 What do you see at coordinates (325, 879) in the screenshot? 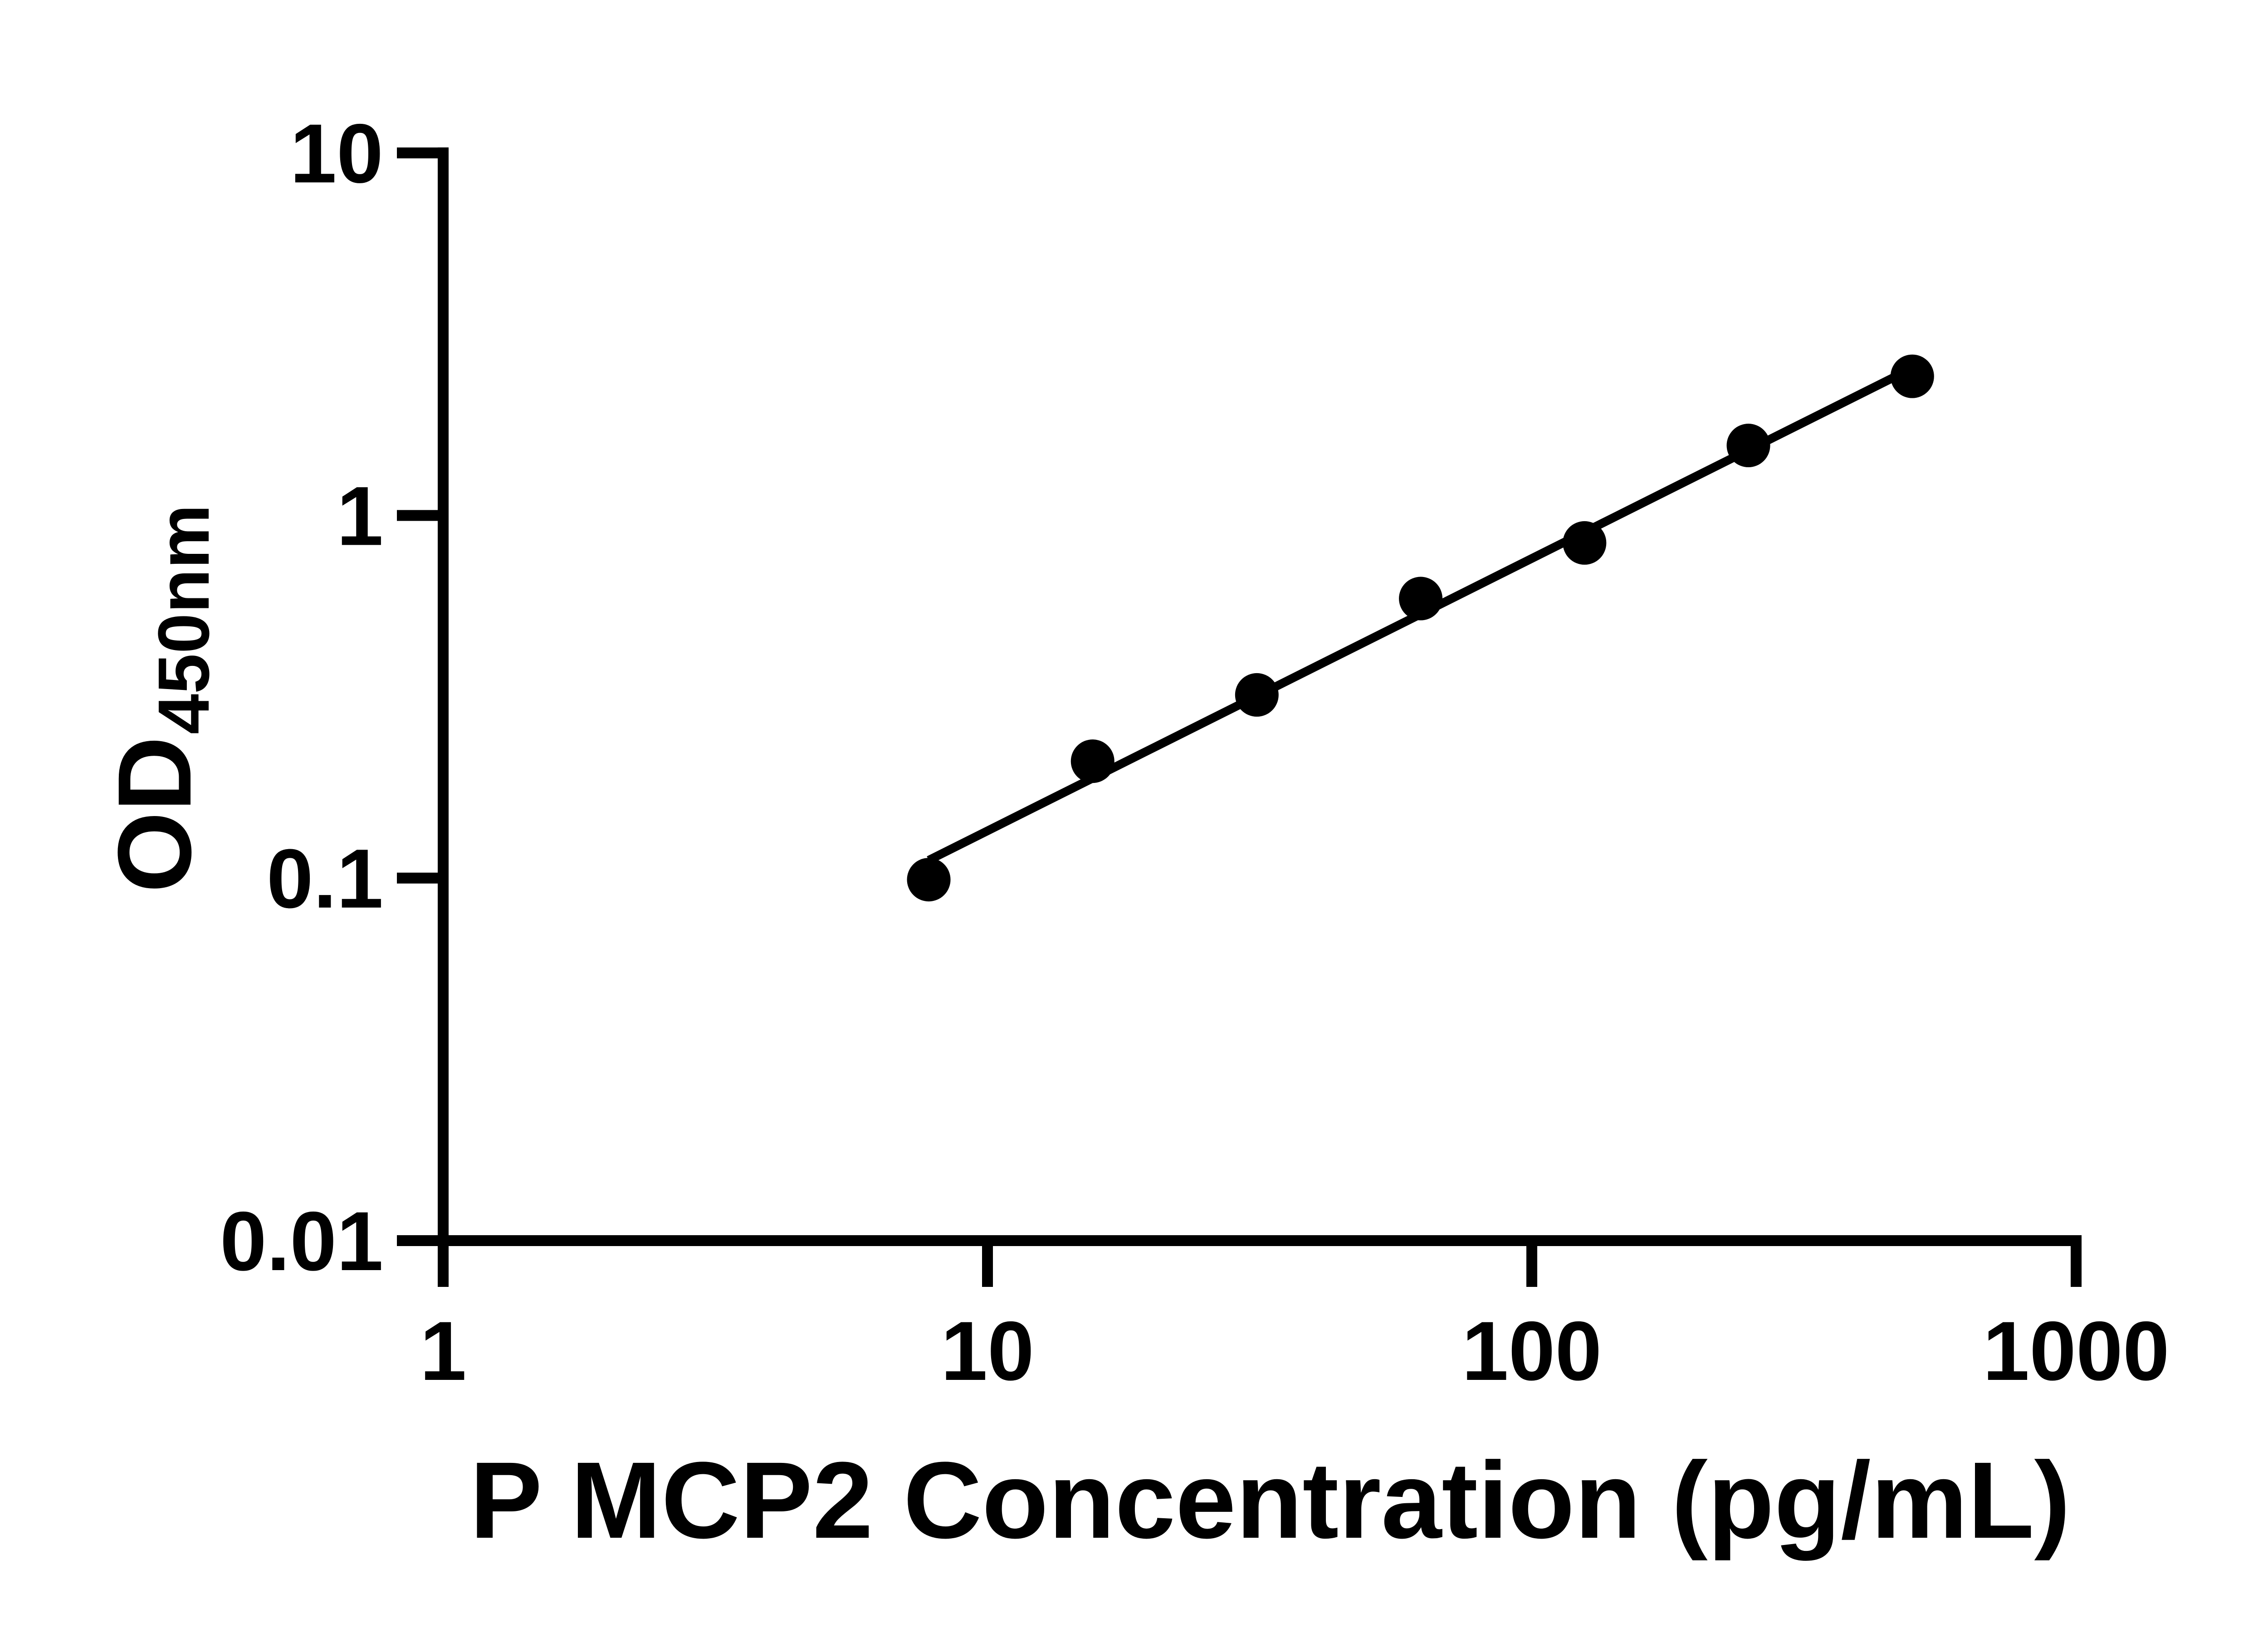
I see `y-tick-label: 0.1` at bounding box center [325, 879].